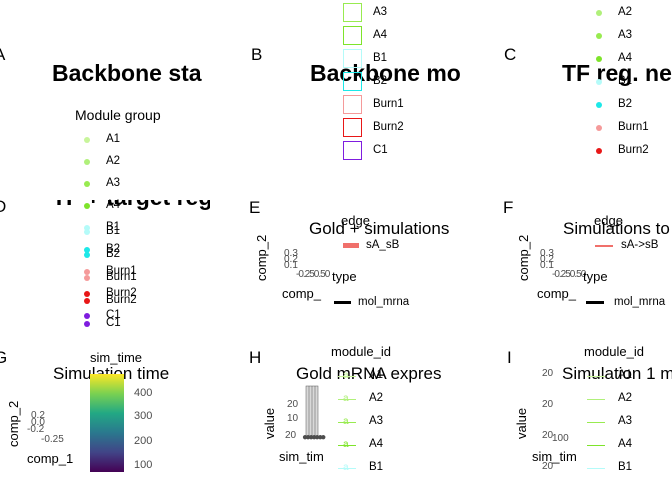  Describe the element at coordinates (521, 423) in the screenshot. I see `y-axis-label: value` at that location.